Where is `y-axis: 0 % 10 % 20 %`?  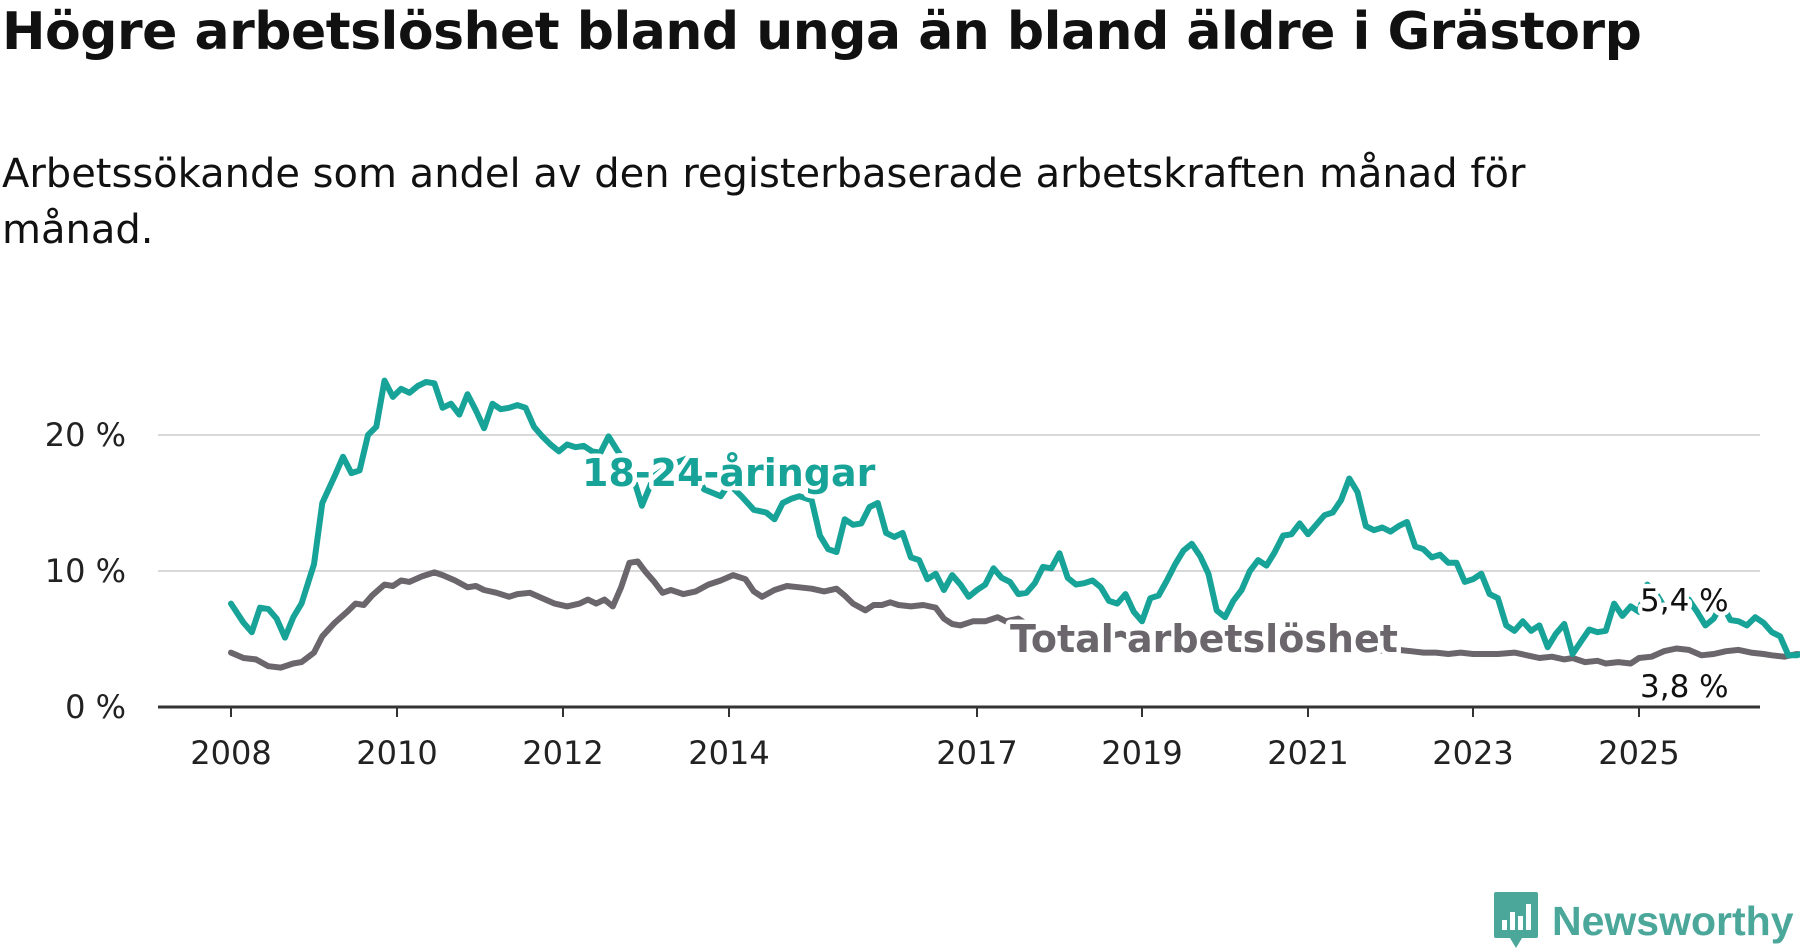
y-axis: 0 % 10 % 20 % is located at coordinates (85, 571).